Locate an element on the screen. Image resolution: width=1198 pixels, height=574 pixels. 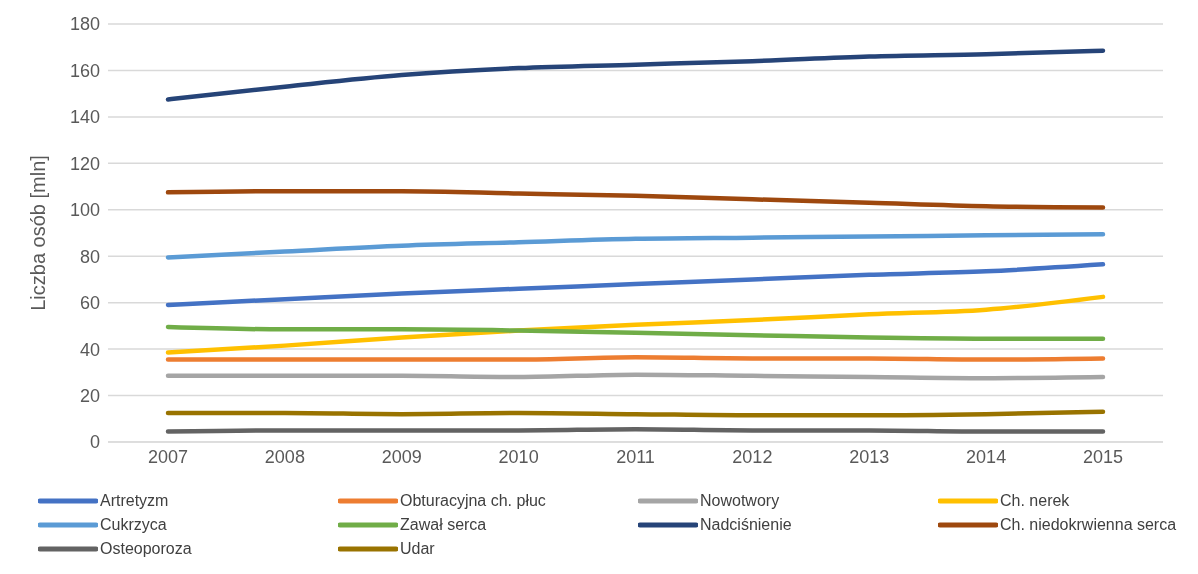
legend-label: Ch. niedokrwienna serca is located at coordinates (1088, 525).